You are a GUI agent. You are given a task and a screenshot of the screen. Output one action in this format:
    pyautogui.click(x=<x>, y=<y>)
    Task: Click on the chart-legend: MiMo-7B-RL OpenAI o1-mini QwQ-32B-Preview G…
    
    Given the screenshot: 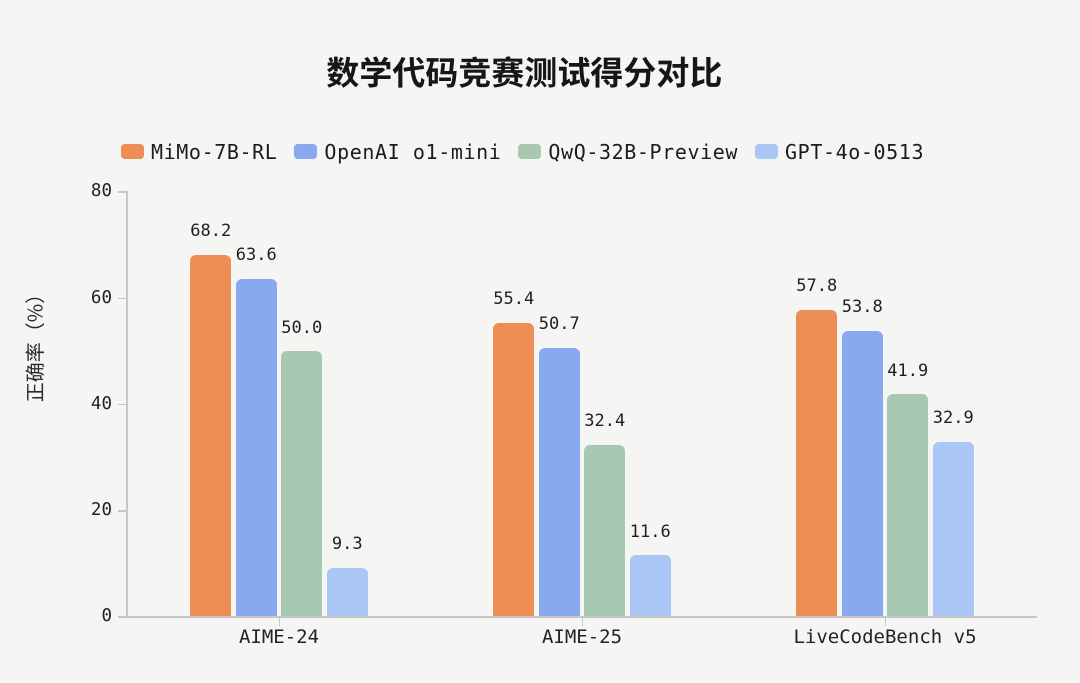 What is the action you would take?
    pyautogui.click(x=522, y=152)
    